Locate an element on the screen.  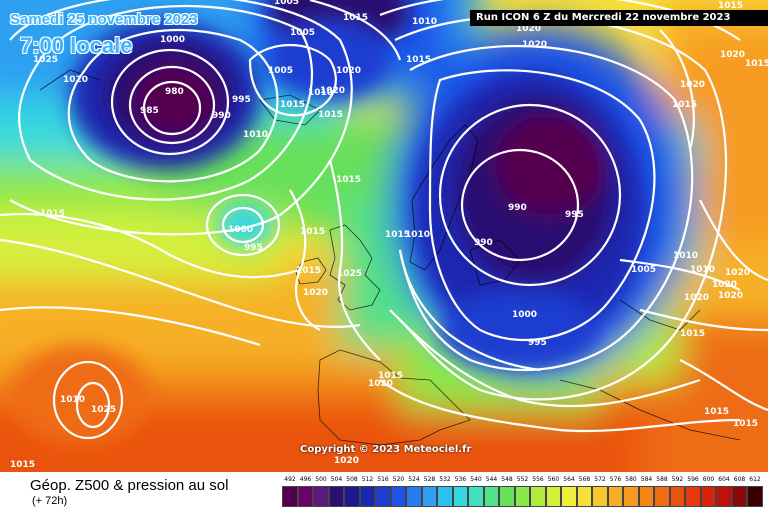
legend-value-label: 500 is located at coordinates (321, 479).